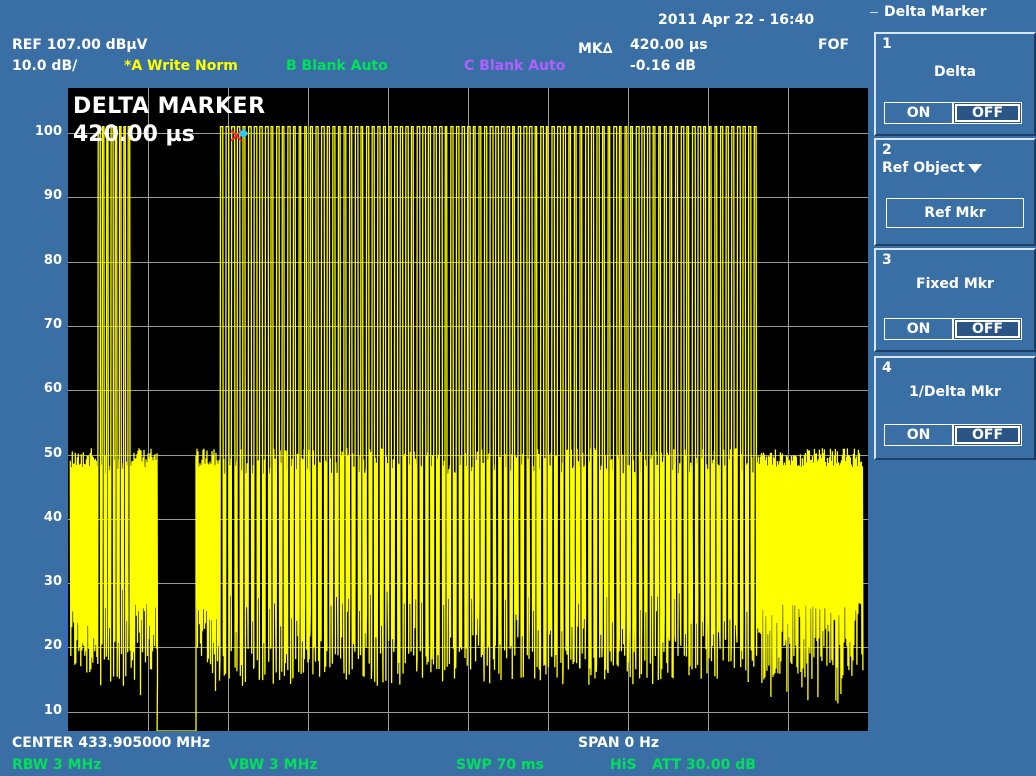 The width and height of the screenshot is (1036, 776). What do you see at coordinates (52, 260) in the screenshot?
I see `y-tick-label: 80` at bounding box center [52, 260].